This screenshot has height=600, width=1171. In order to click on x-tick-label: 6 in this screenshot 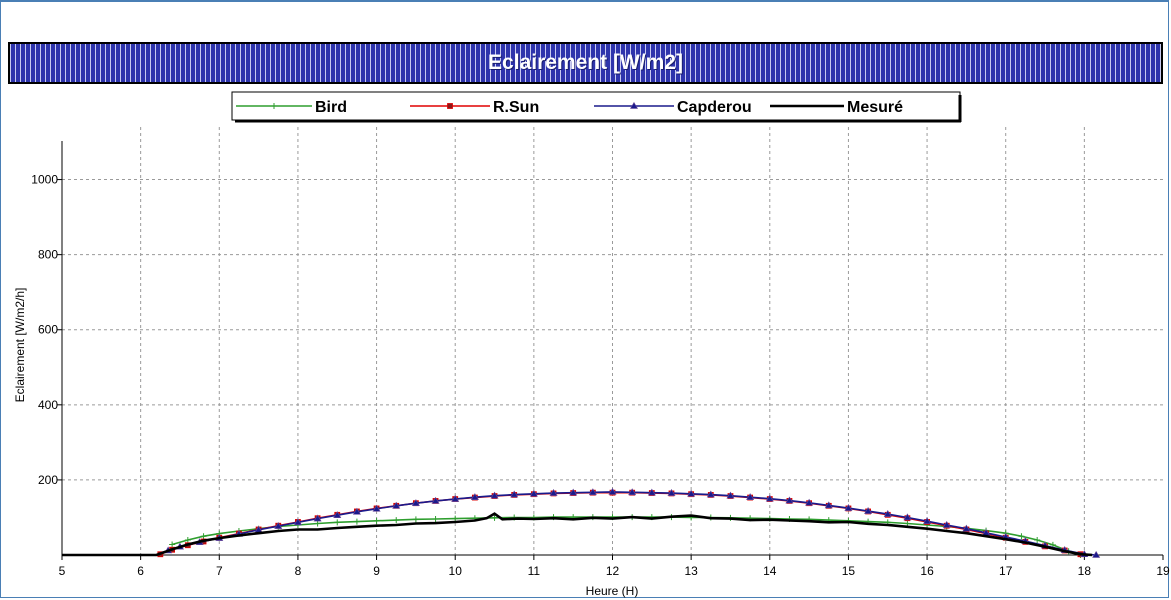, I will do `click(140, 571)`.